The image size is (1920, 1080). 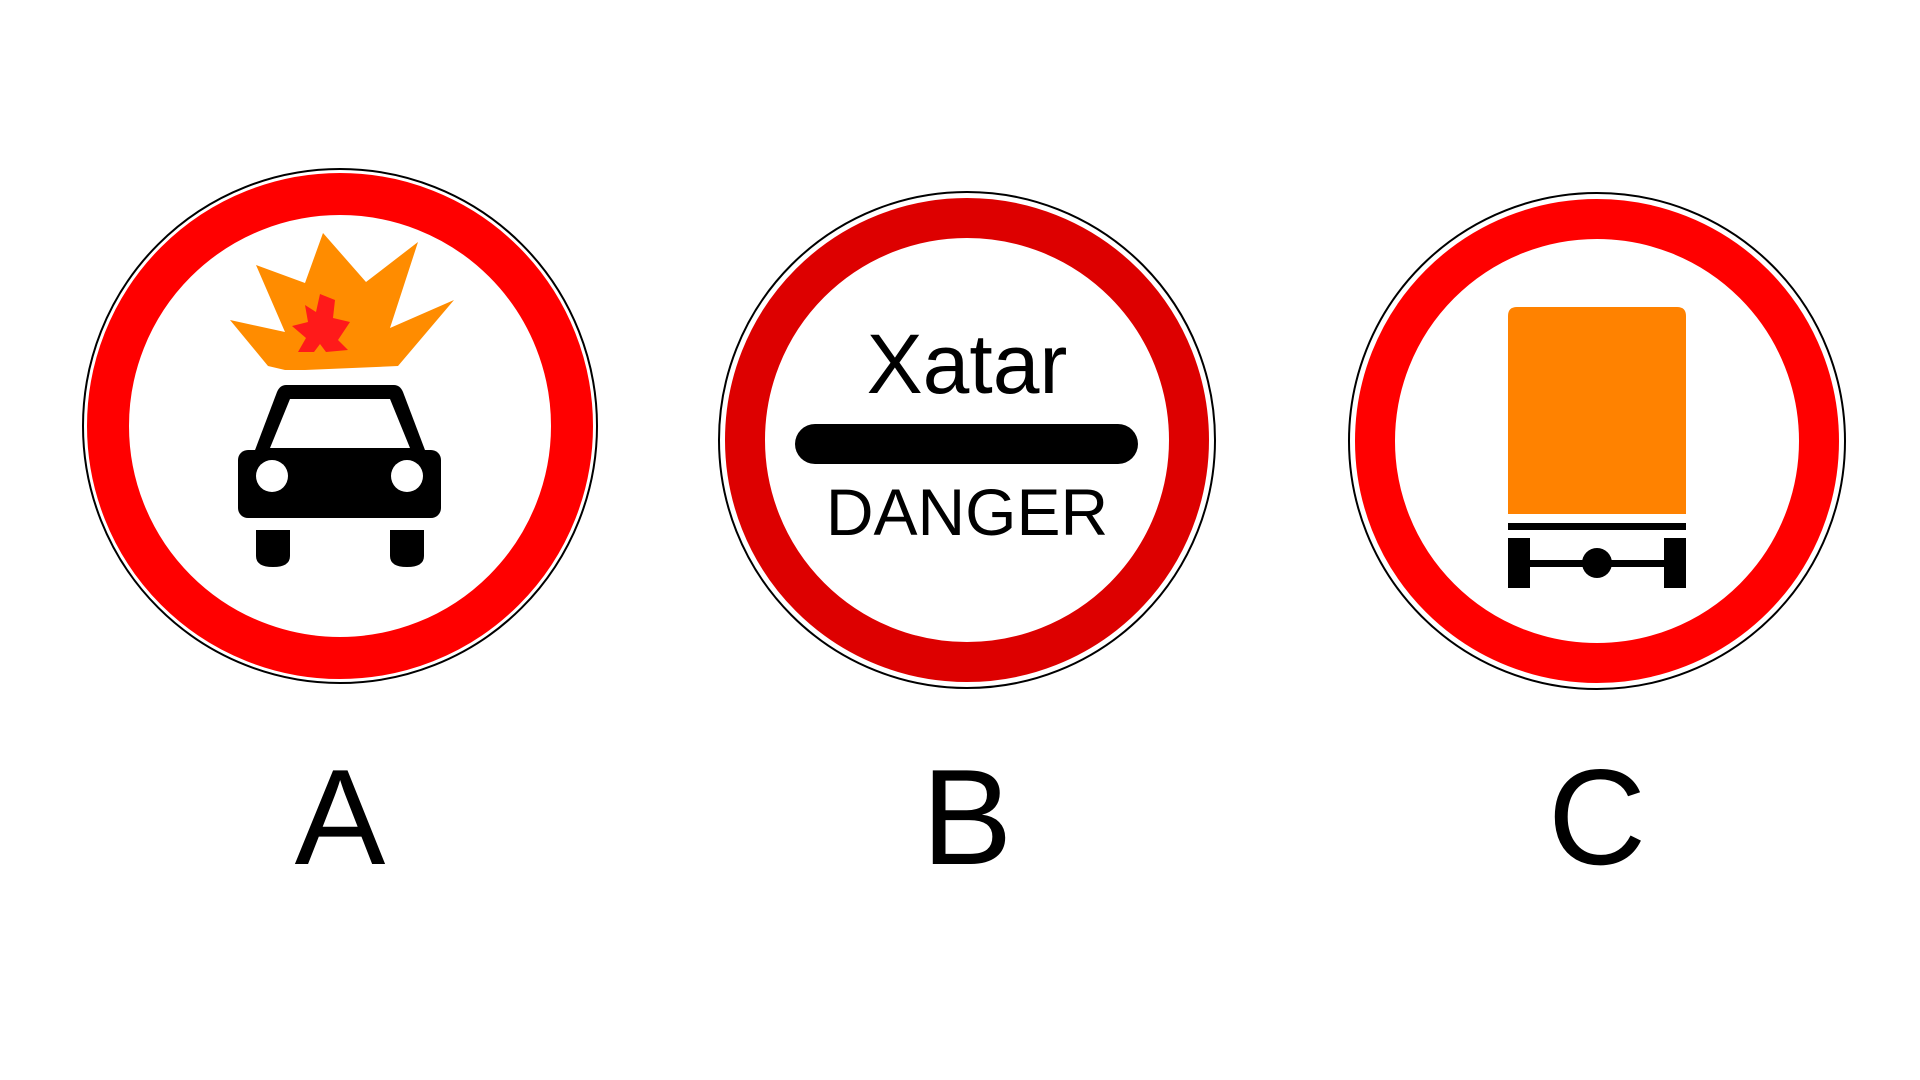 I want to click on orange-plate-icon, so click(x=1597, y=410).